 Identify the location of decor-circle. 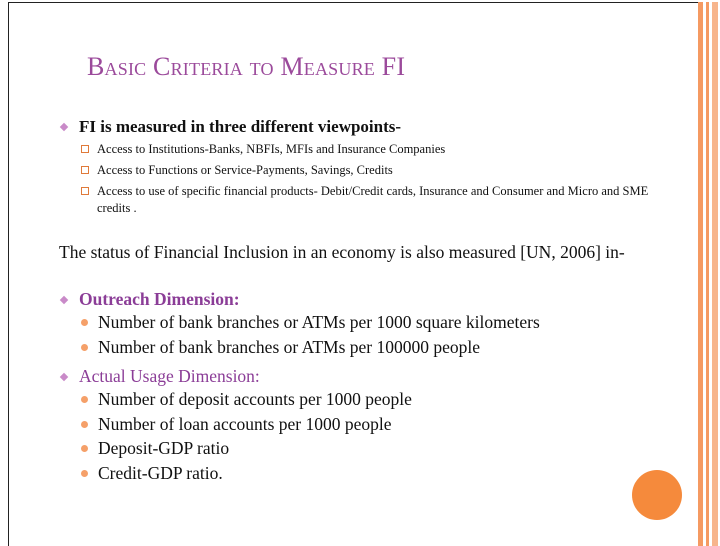
(657, 495).